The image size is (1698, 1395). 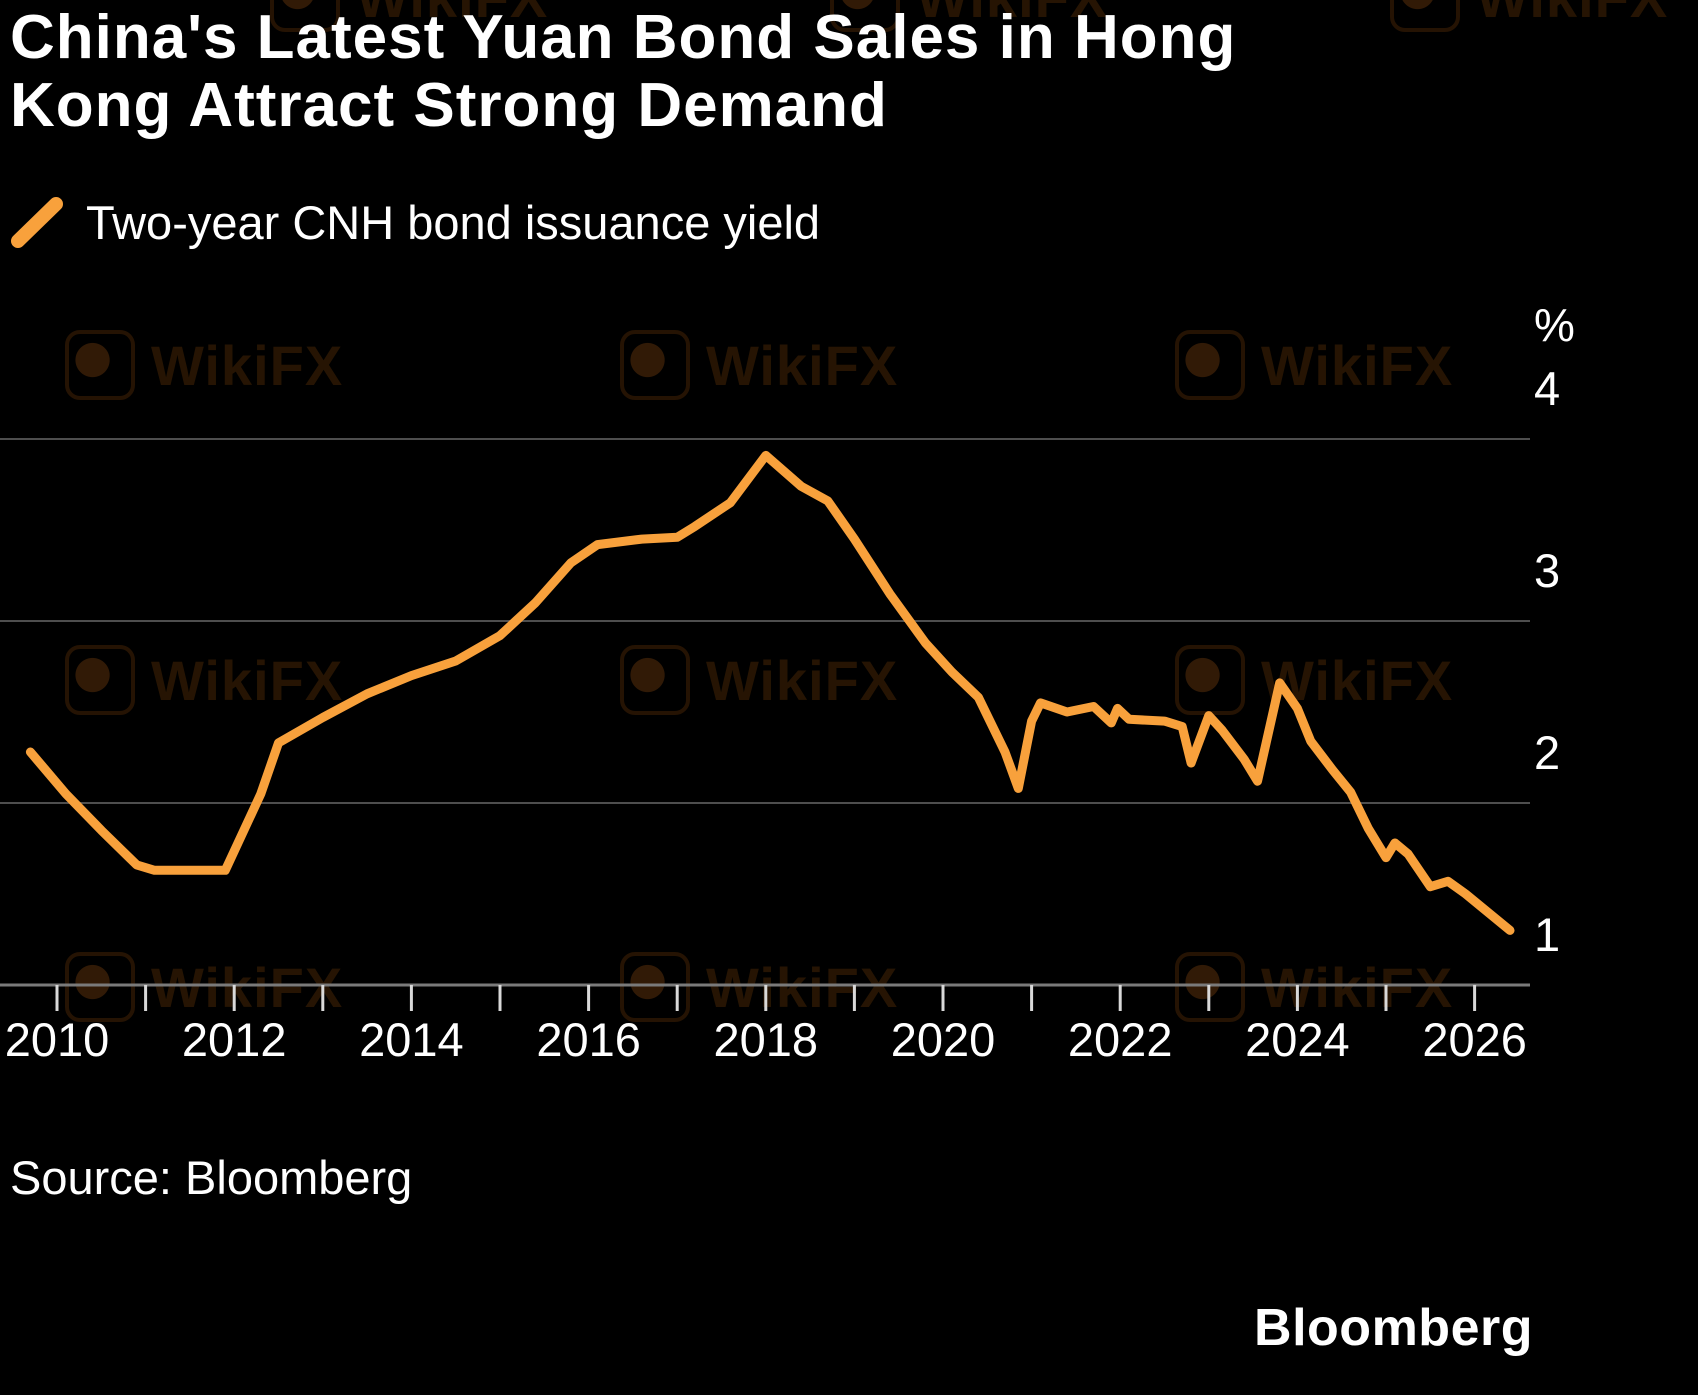 What do you see at coordinates (623, 37) in the screenshot?
I see `chart-title-line1: China's Latest Yuan Bond Sales in Hong` at bounding box center [623, 37].